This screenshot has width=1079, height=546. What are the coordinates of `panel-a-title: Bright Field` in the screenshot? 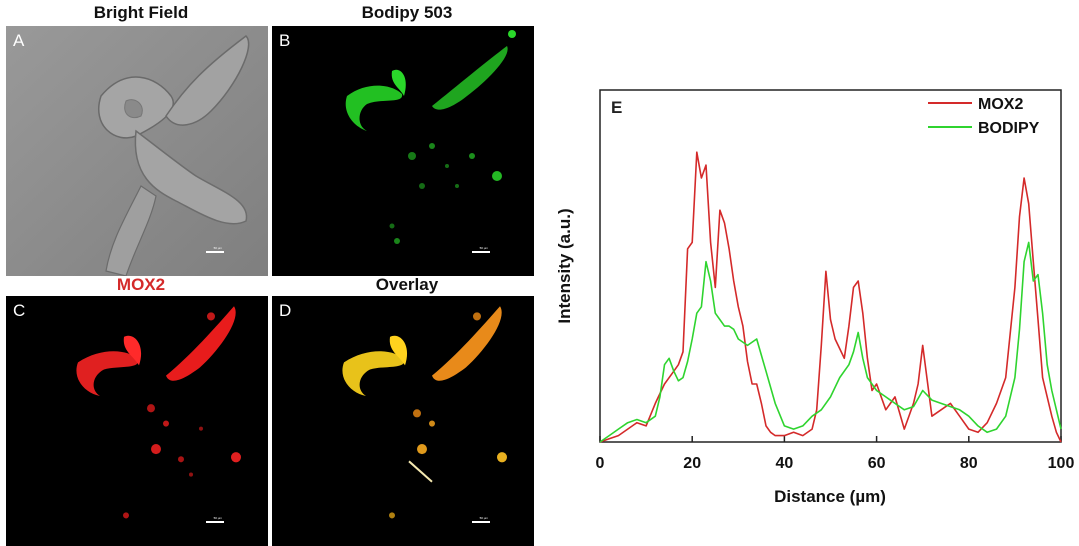 It's located at (141, 12).